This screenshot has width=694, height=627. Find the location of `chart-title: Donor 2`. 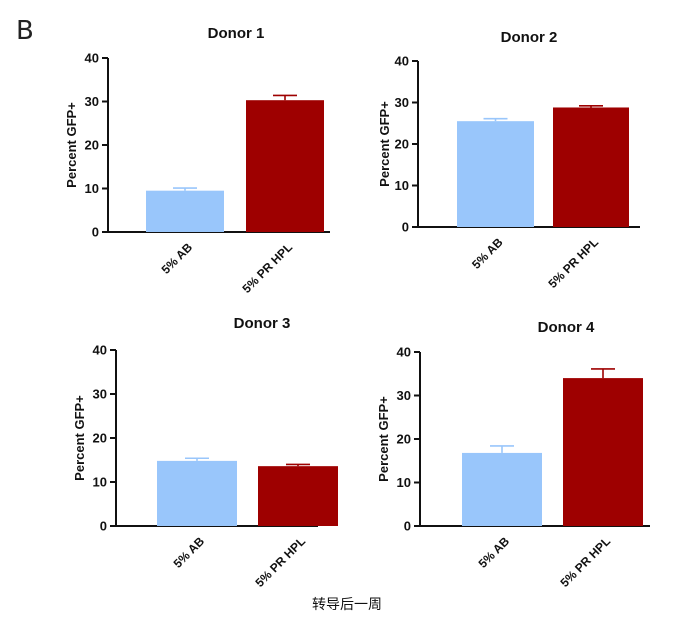

chart-title: Donor 2 is located at coordinates (529, 37).